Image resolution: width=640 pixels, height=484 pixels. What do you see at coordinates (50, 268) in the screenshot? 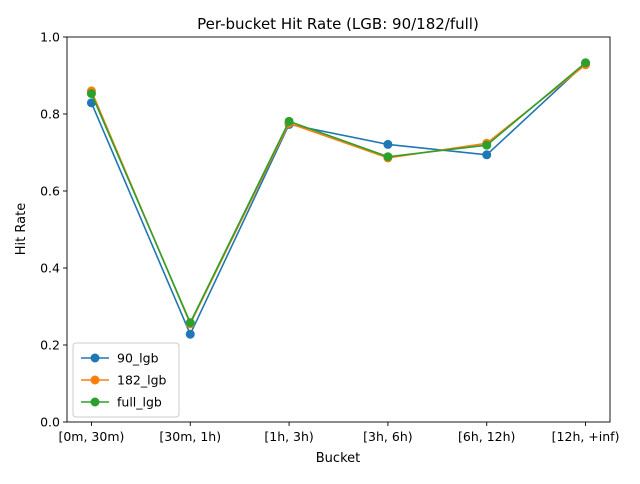
I see `y-tick-label: 0.4` at bounding box center [50, 268].